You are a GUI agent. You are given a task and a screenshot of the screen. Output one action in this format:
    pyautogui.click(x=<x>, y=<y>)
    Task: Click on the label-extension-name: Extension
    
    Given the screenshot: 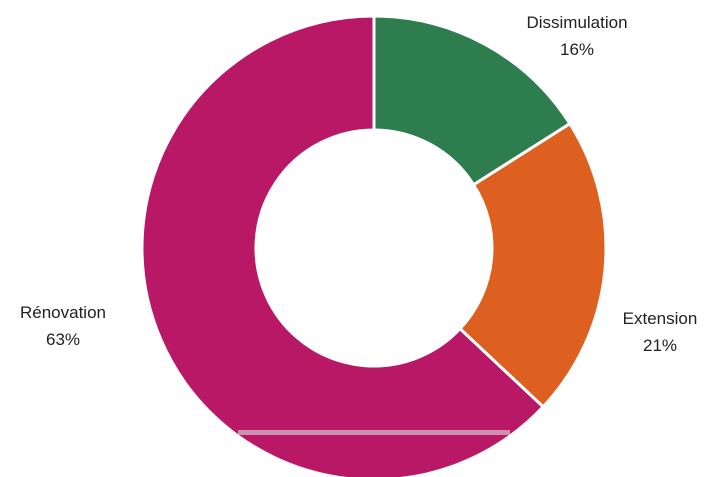 What is the action you would take?
    pyautogui.click(x=660, y=318)
    